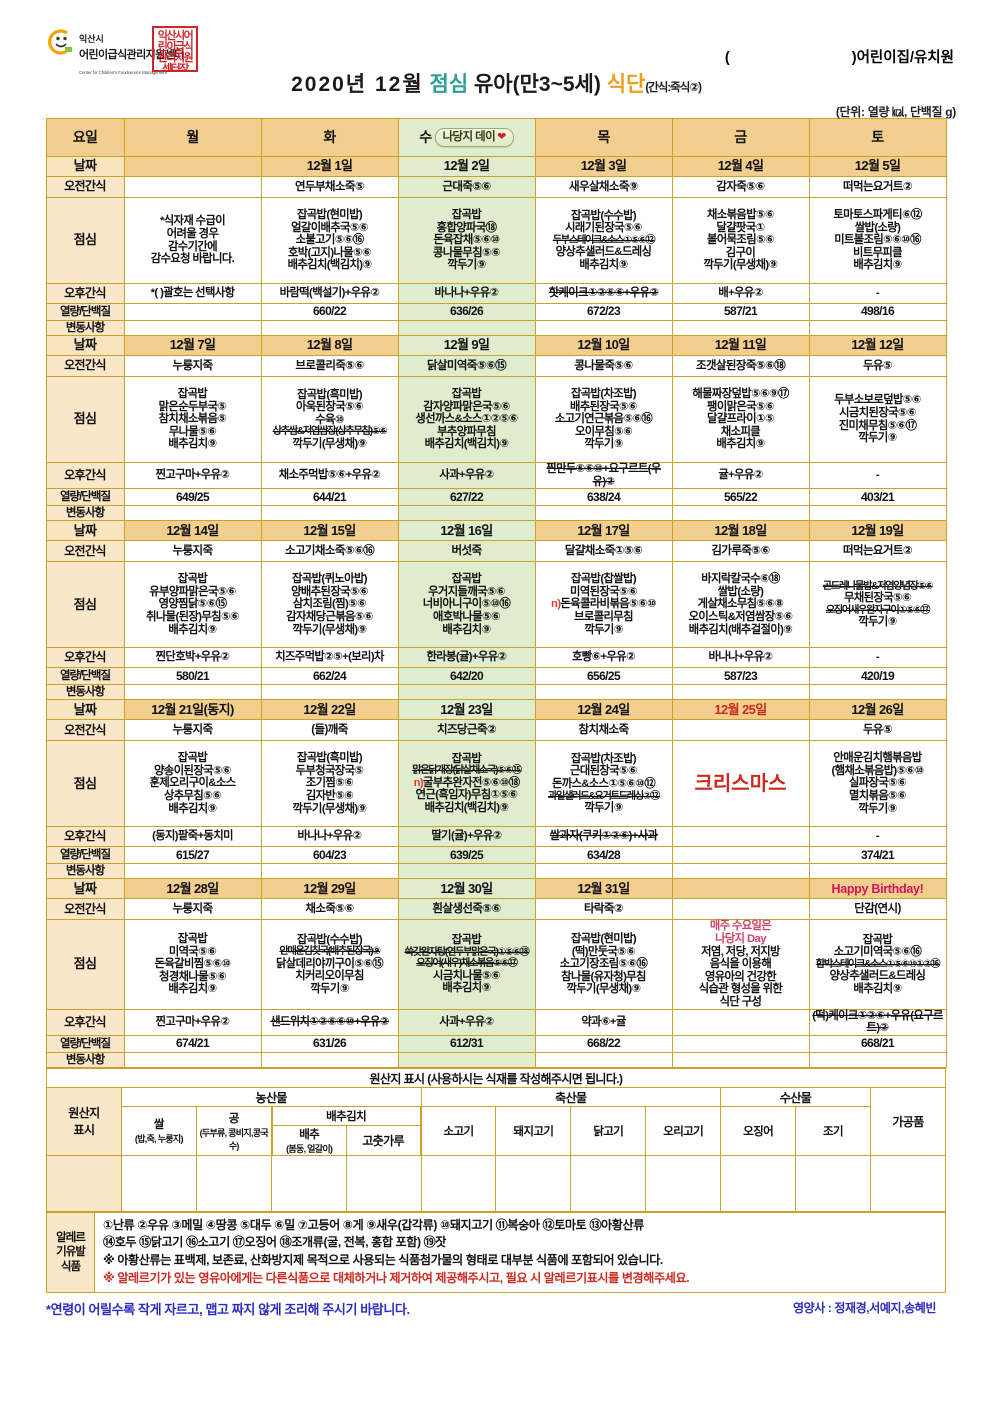  Describe the element at coordinates (608, 1131) in the screenshot. I see `origin-col-chicken: 닭고기` at that location.